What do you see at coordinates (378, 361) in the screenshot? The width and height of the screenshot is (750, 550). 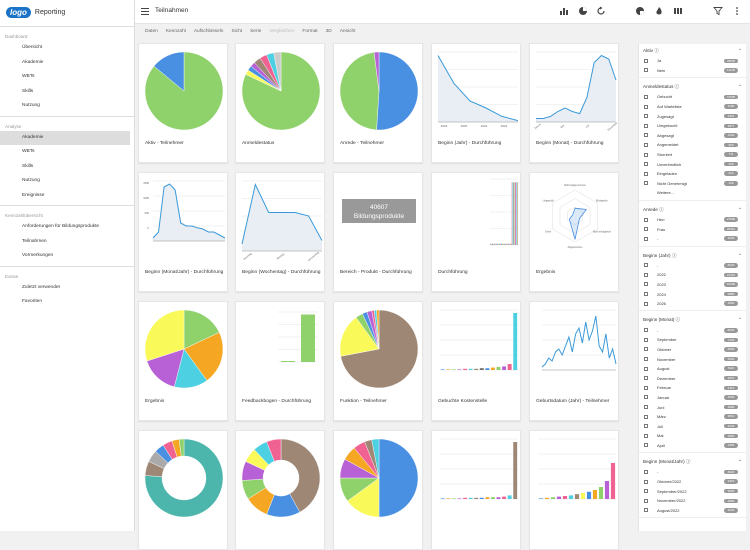 I see `chart-card: Funktion - Teilnehmer` at bounding box center [378, 361].